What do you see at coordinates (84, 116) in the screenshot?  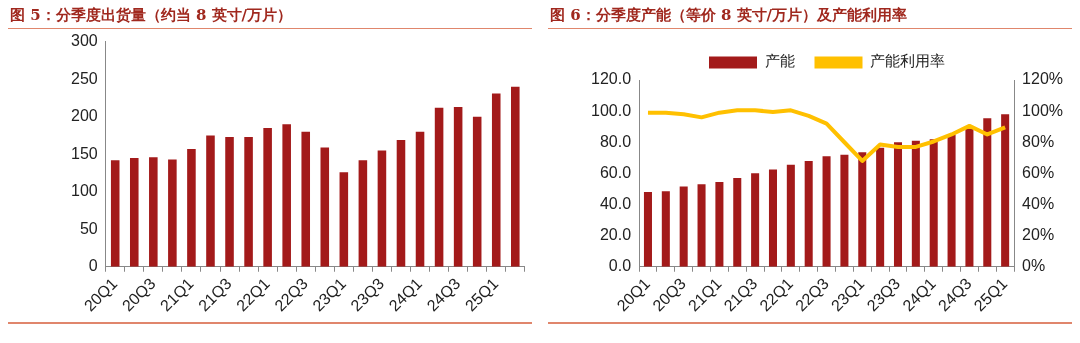 I see `y-tick-label: 200` at bounding box center [84, 116].